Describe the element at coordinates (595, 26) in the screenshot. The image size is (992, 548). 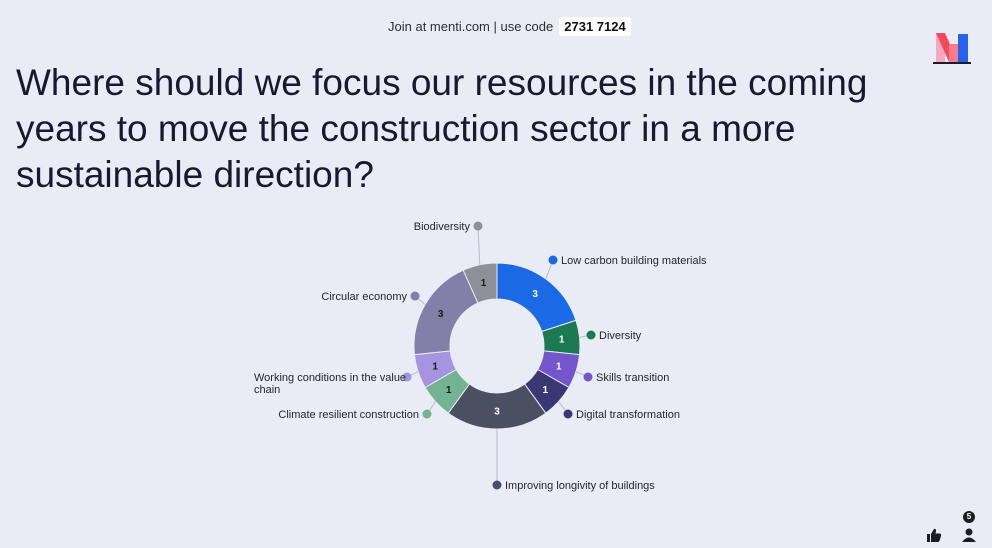
I see `join-code: 2731 7124` at that location.